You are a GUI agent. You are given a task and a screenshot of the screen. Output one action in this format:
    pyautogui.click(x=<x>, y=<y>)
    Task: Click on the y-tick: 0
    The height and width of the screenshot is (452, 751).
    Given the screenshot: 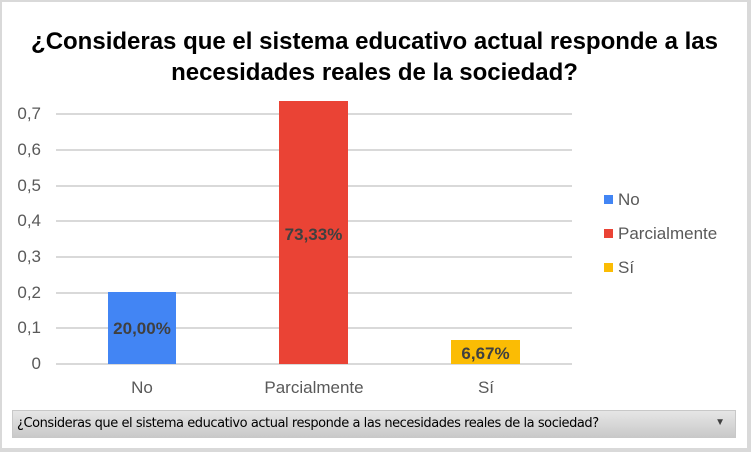 What is the action you would take?
    pyautogui.click(x=36, y=363)
    